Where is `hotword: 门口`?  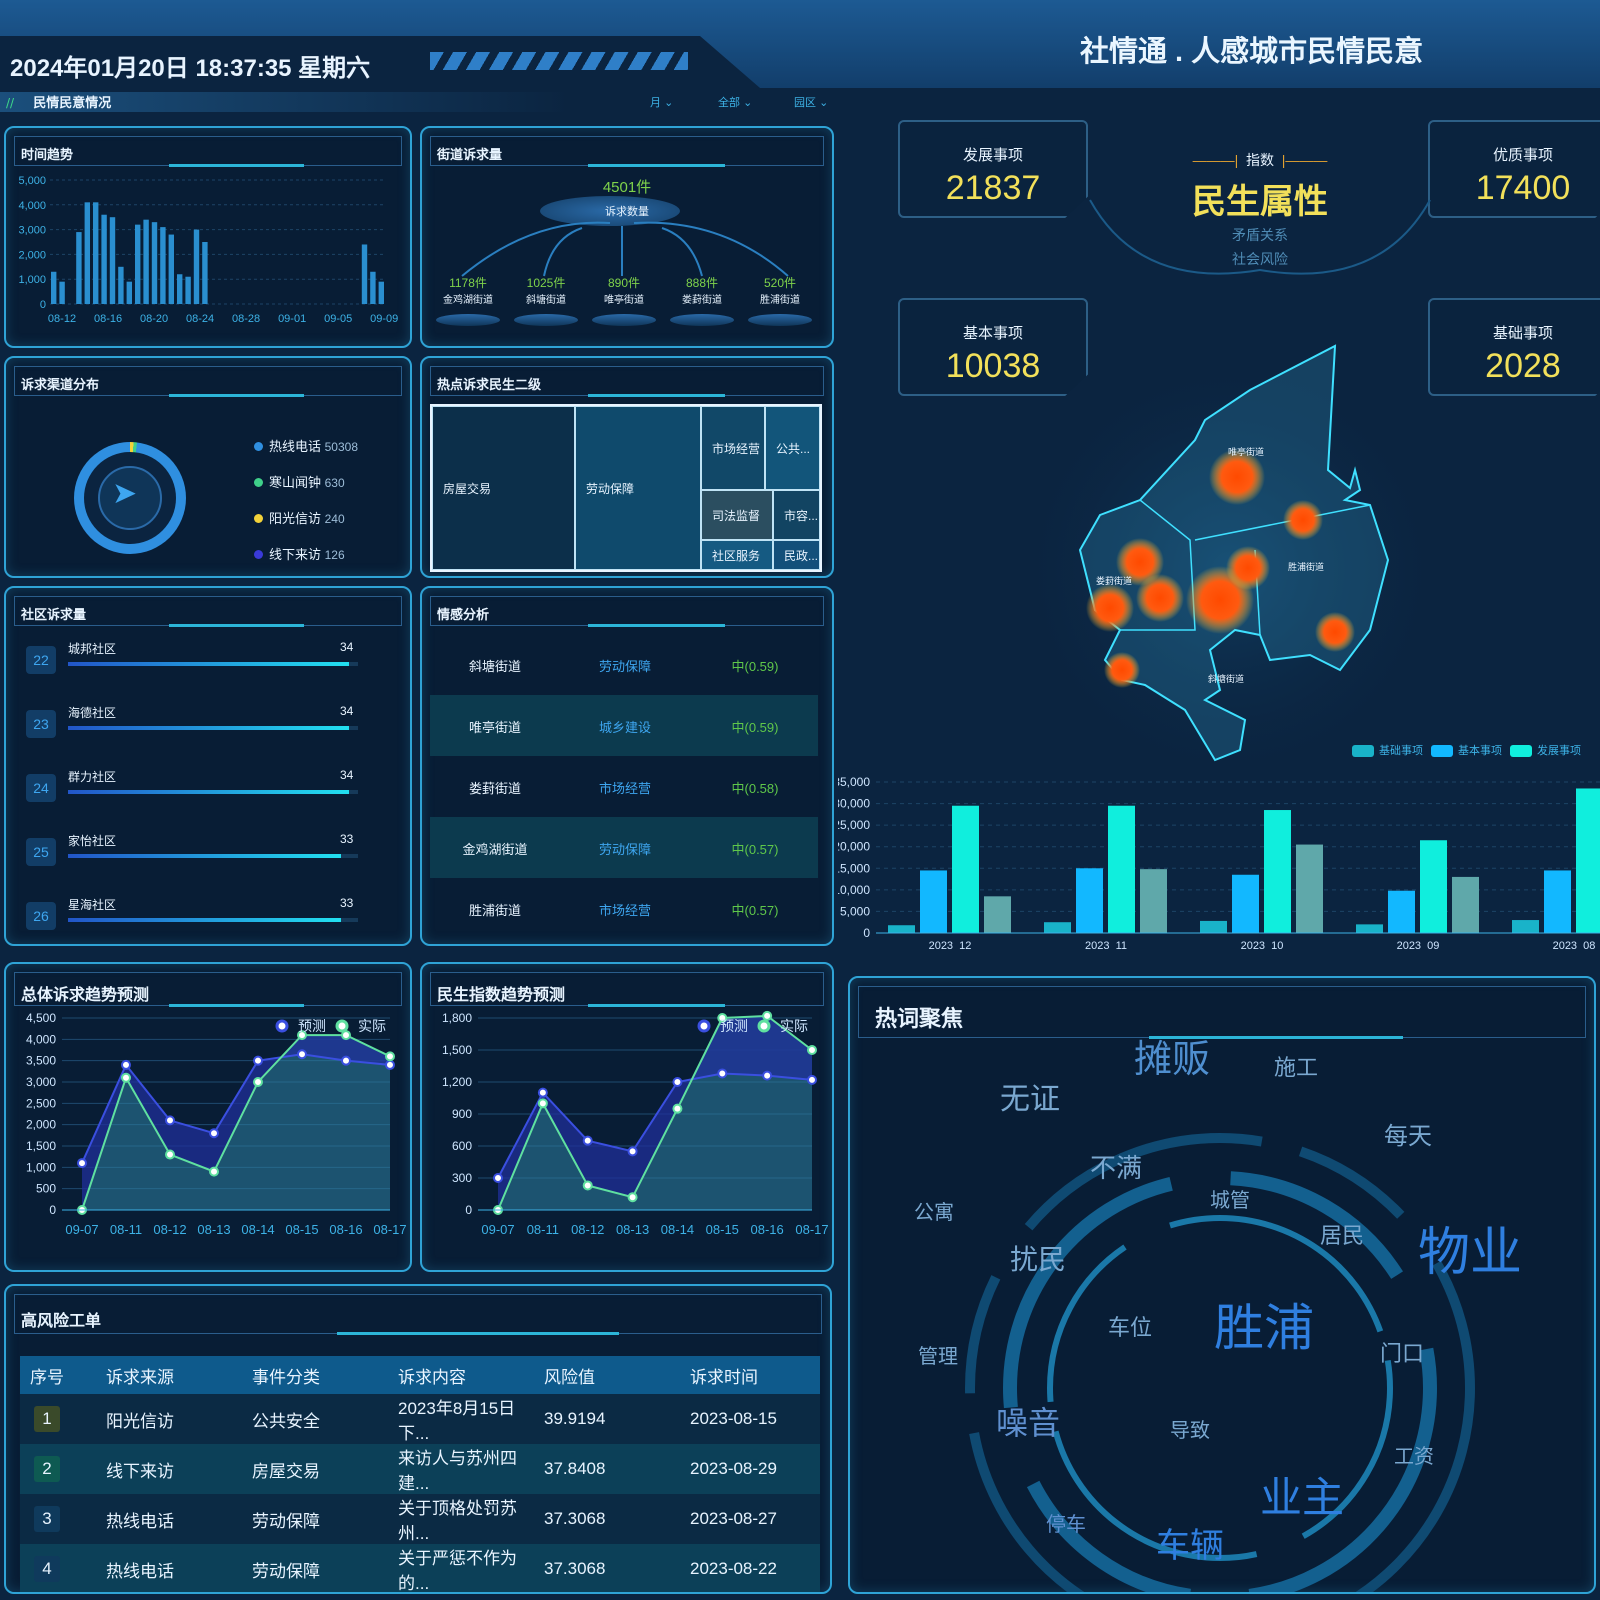 hotword: 门口 is located at coordinates (1402, 1353).